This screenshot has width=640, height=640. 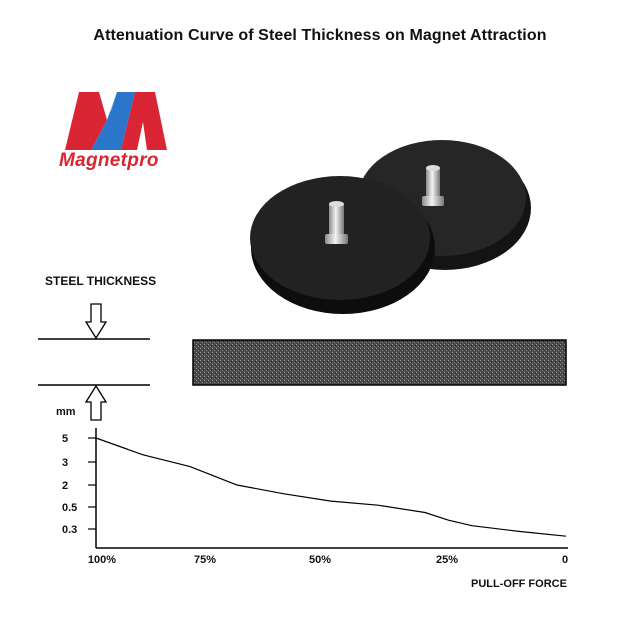 What do you see at coordinates (331, 487) in the screenshot?
I see `attenuation-curve` at bounding box center [331, 487].